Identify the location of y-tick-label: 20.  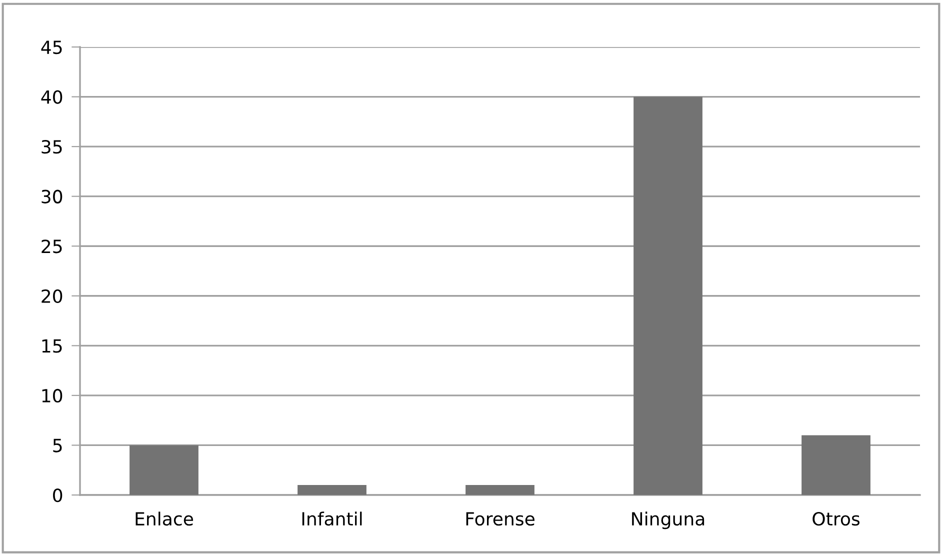
(52, 296).